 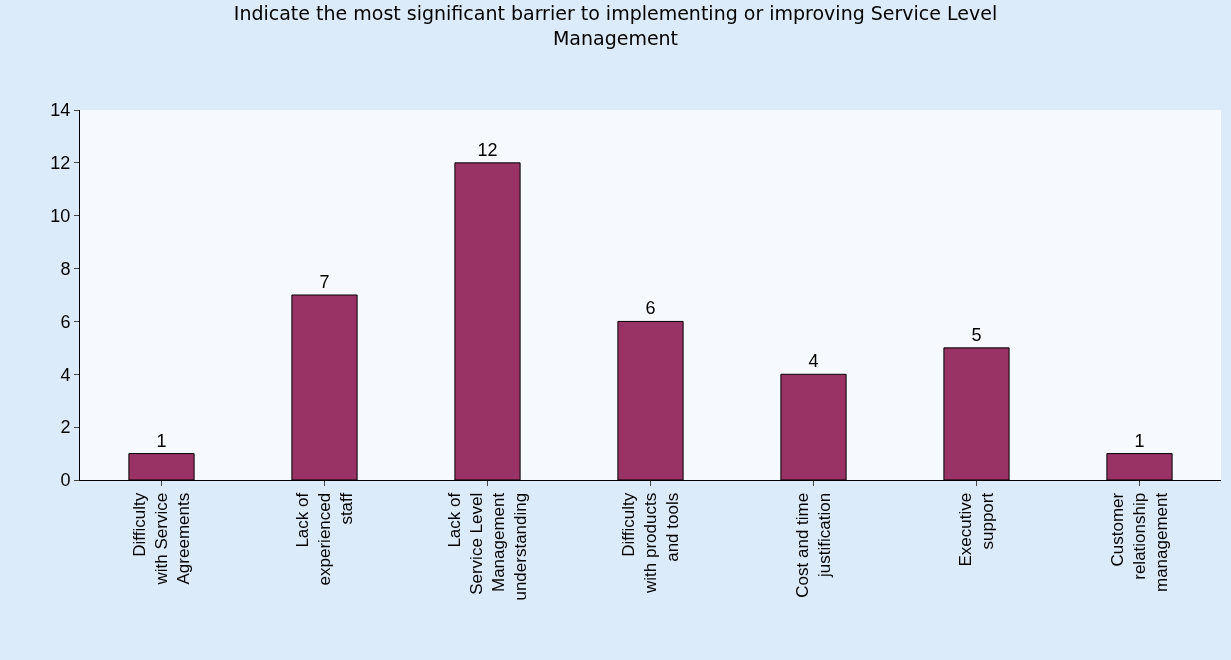 I want to click on x-tick-label: Lack of experienced staff, so click(x=324, y=539).